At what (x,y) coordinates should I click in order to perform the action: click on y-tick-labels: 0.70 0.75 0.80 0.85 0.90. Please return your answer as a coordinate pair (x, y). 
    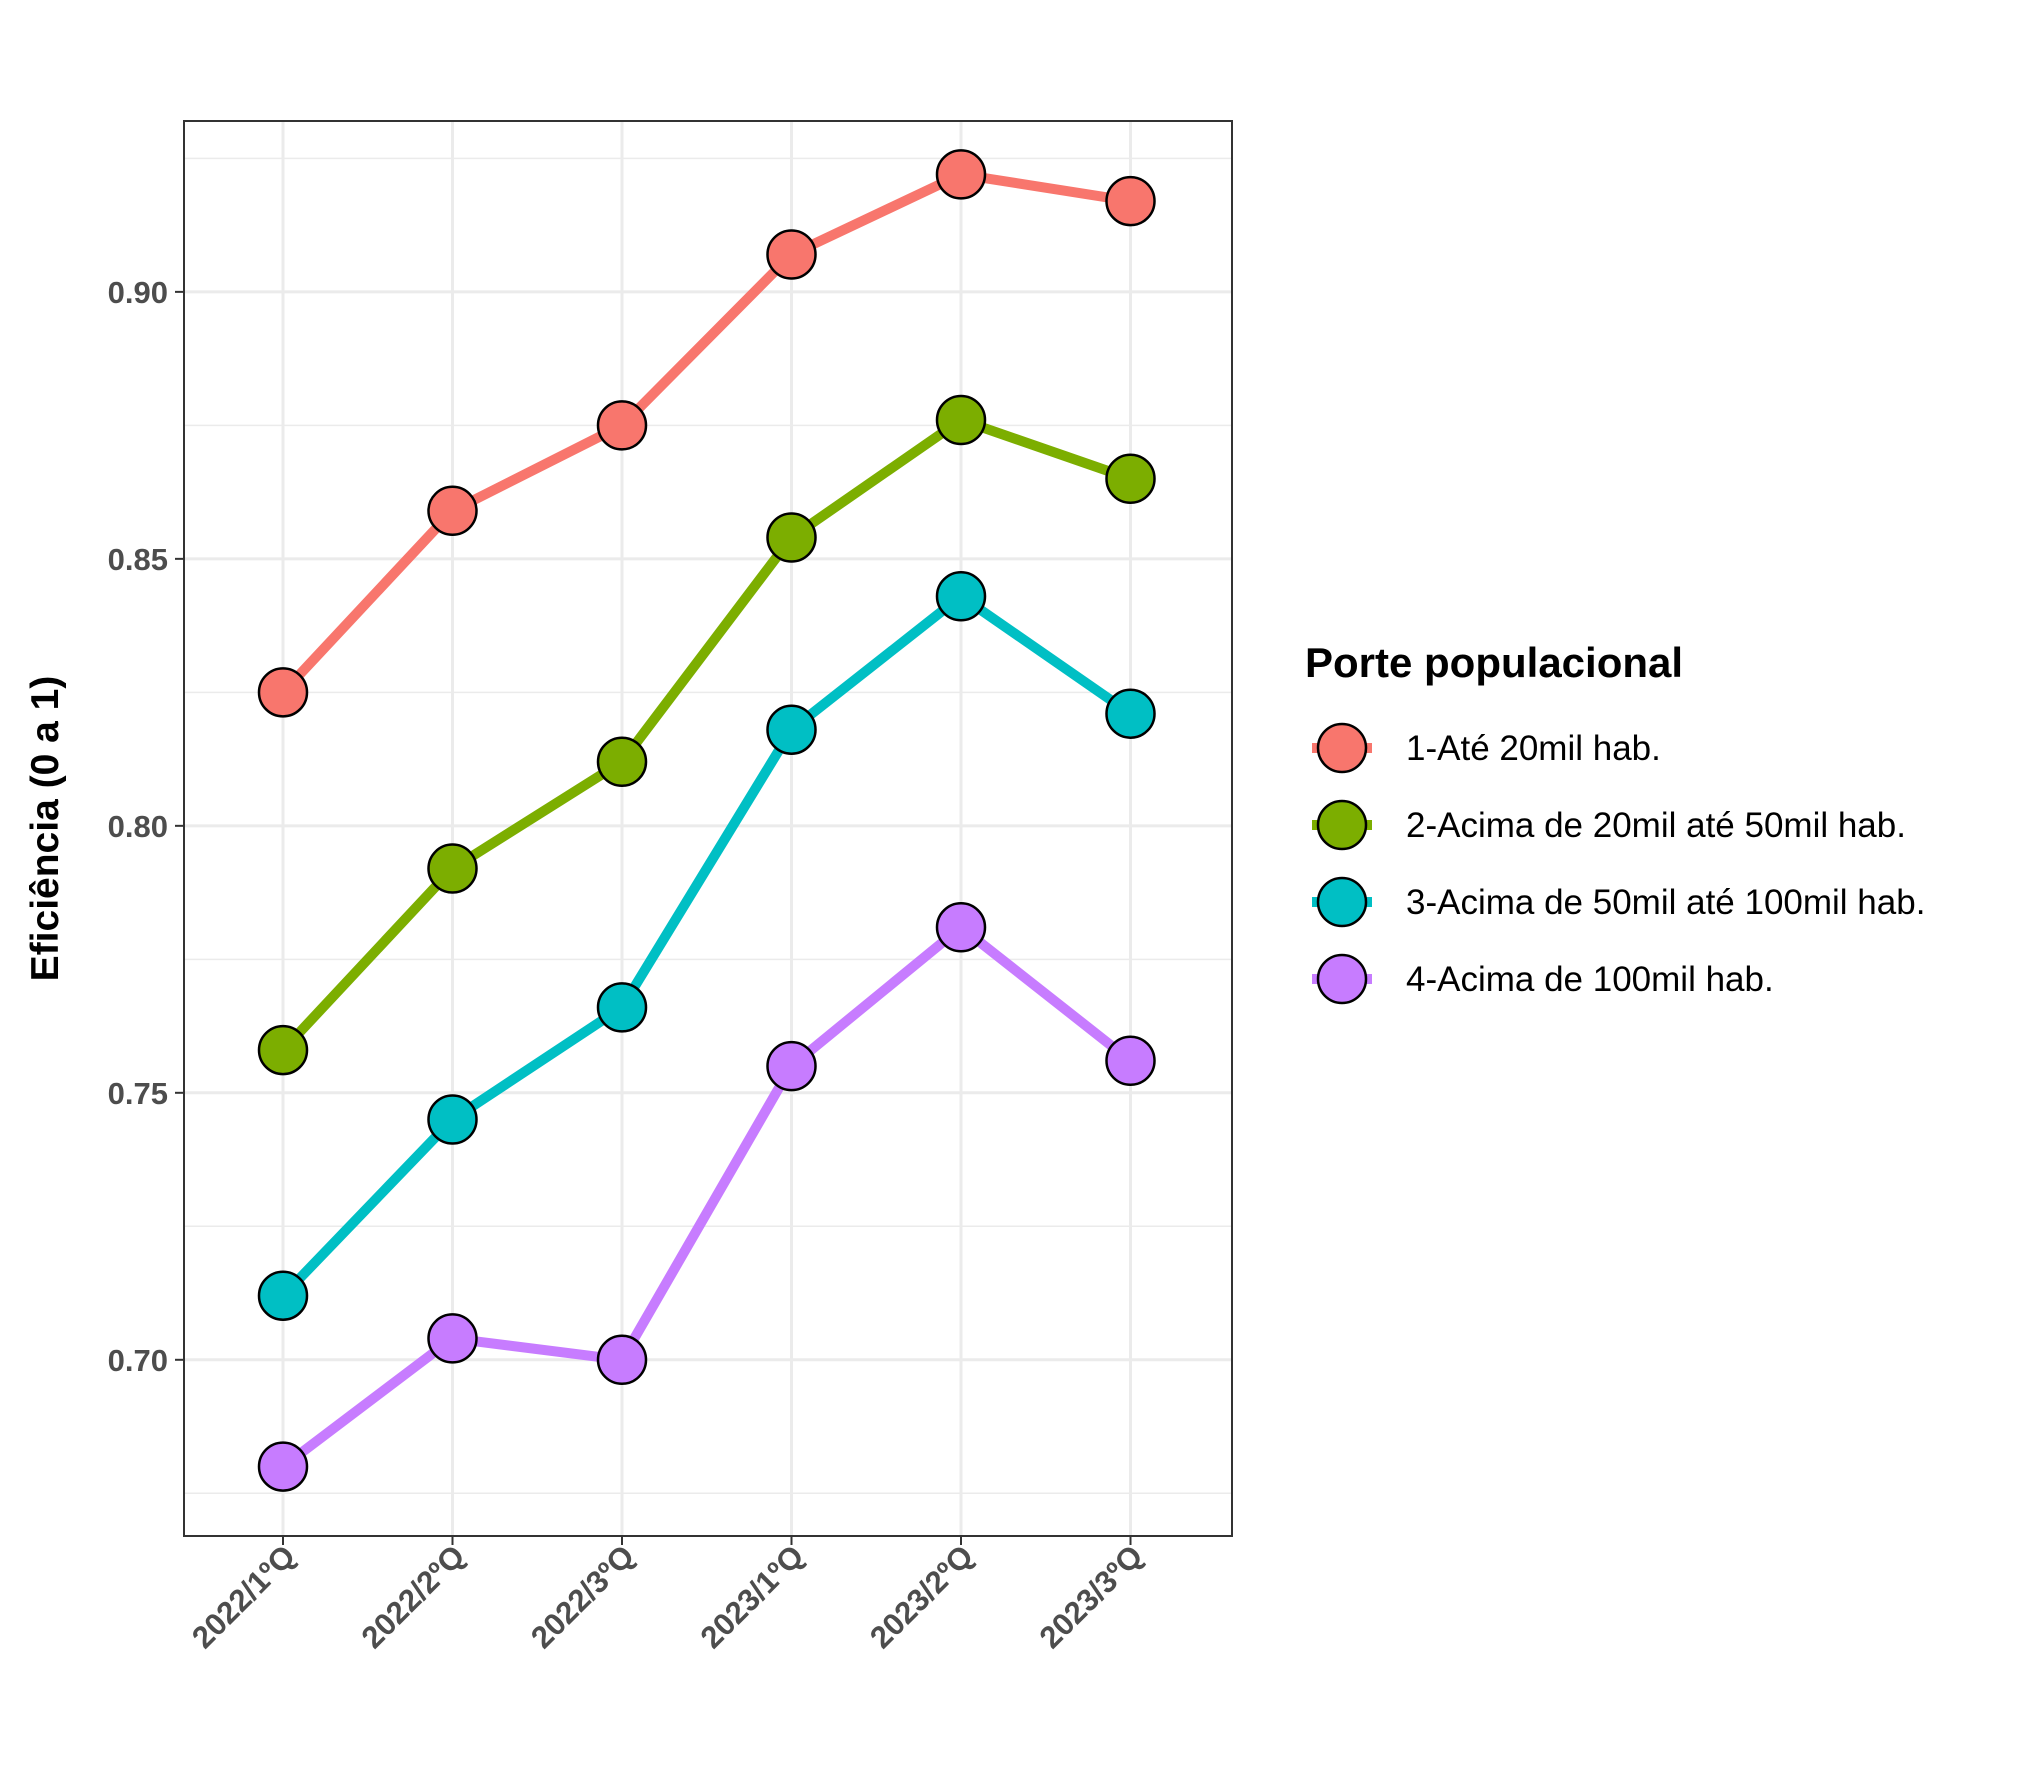
    Looking at the image, I should click on (138, 826).